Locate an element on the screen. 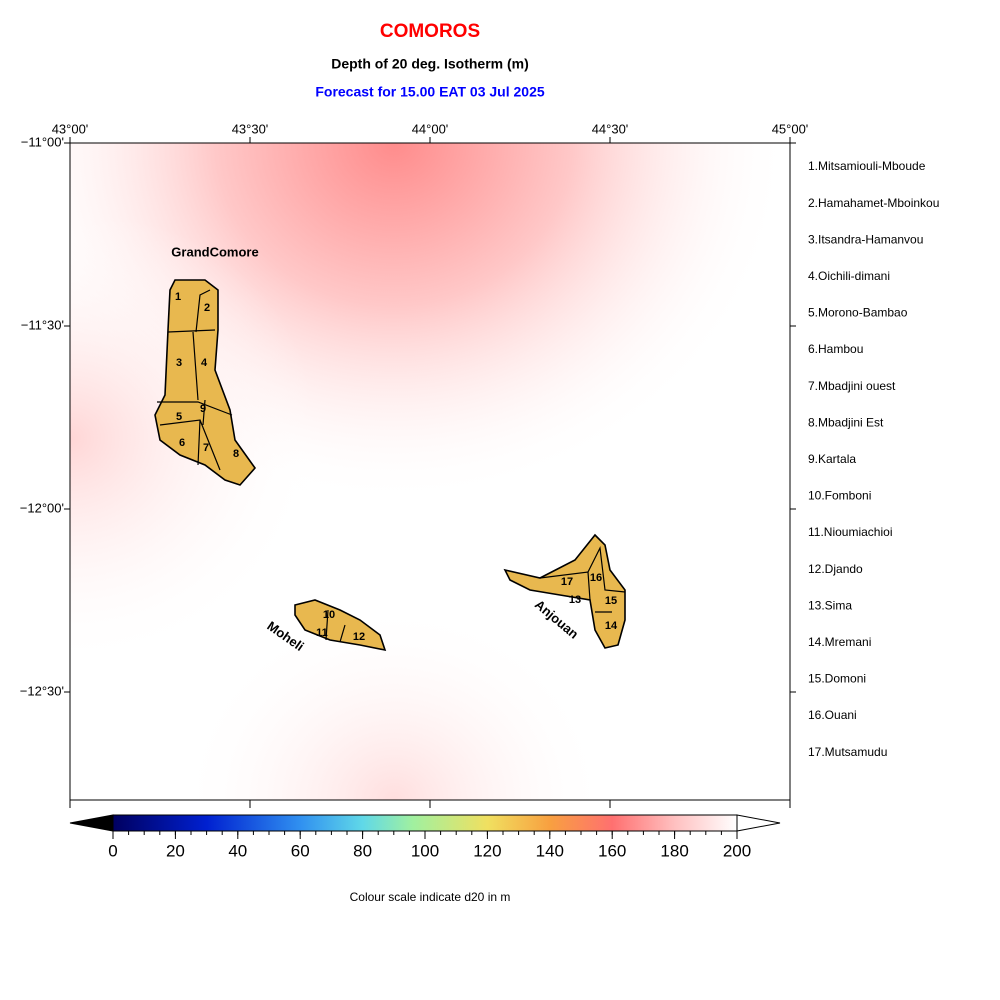 The height and width of the screenshot is (1000, 1000). legend-entry: 11.Nioumiachioi is located at coordinates (850, 532).